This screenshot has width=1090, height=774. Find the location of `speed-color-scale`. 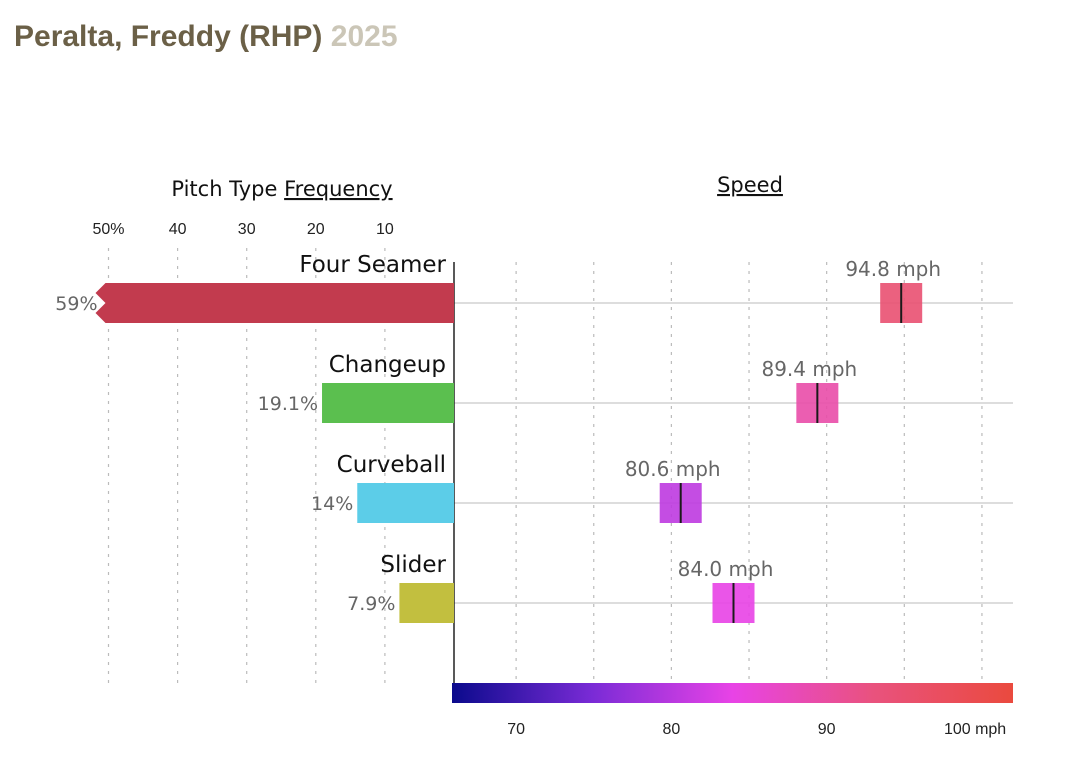

speed-color-scale is located at coordinates (732, 693).